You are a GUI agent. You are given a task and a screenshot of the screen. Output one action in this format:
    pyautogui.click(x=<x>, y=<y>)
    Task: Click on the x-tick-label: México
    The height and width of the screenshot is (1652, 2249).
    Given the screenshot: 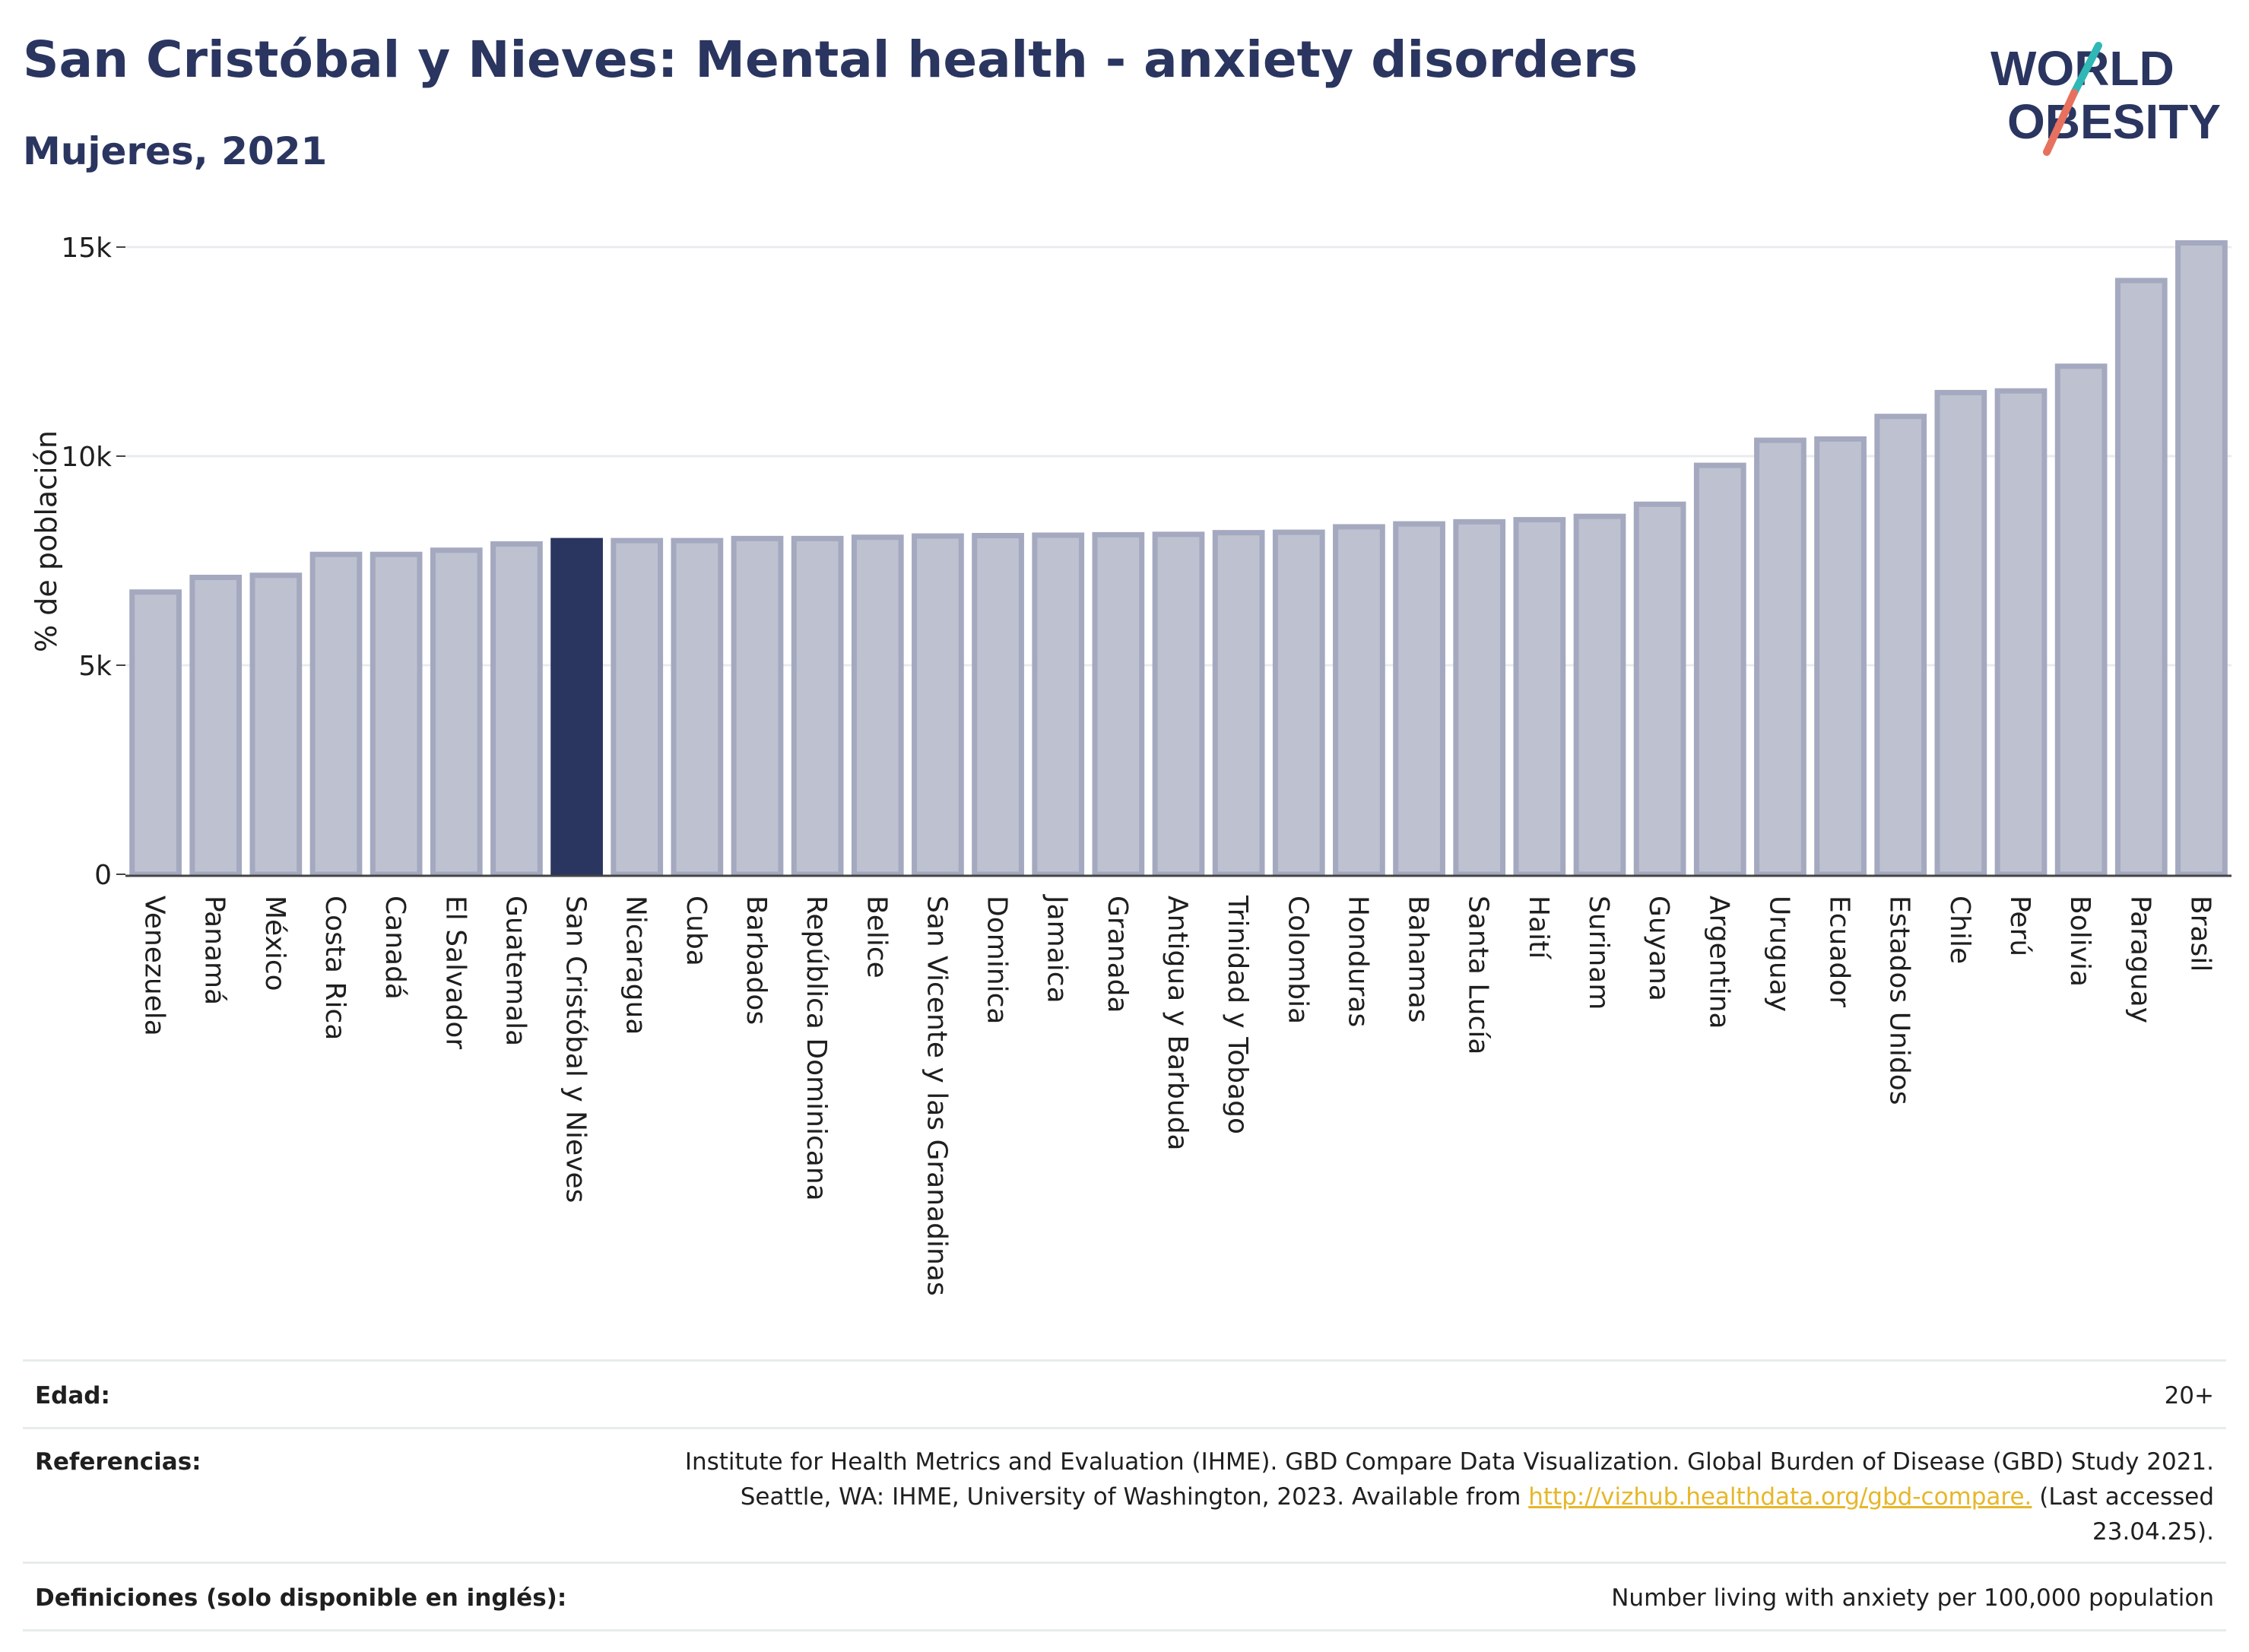 What is the action you would take?
    pyautogui.click(x=274, y=943)
    